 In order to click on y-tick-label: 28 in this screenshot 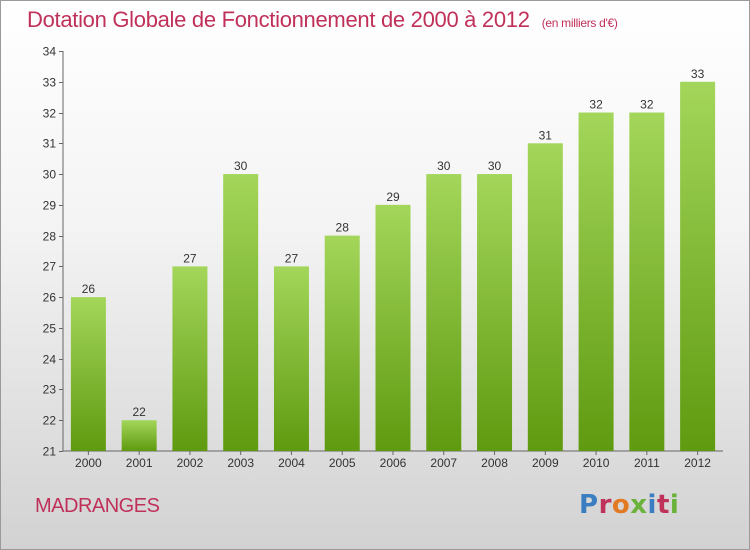, I will do `click(50, 237)`.